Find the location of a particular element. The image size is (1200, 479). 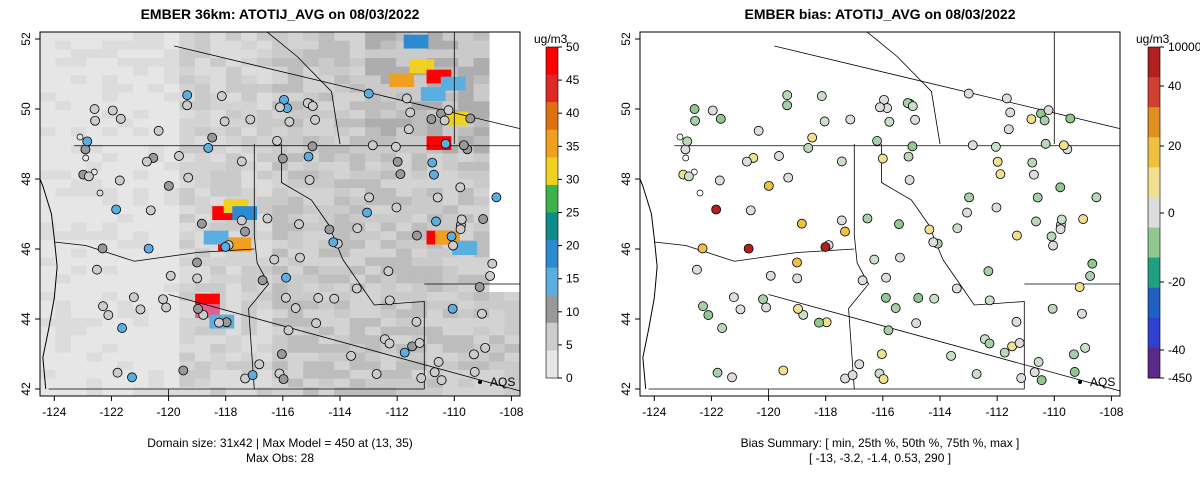

colorbar-tick-label: -450 is located at coordinates (1180, 378).